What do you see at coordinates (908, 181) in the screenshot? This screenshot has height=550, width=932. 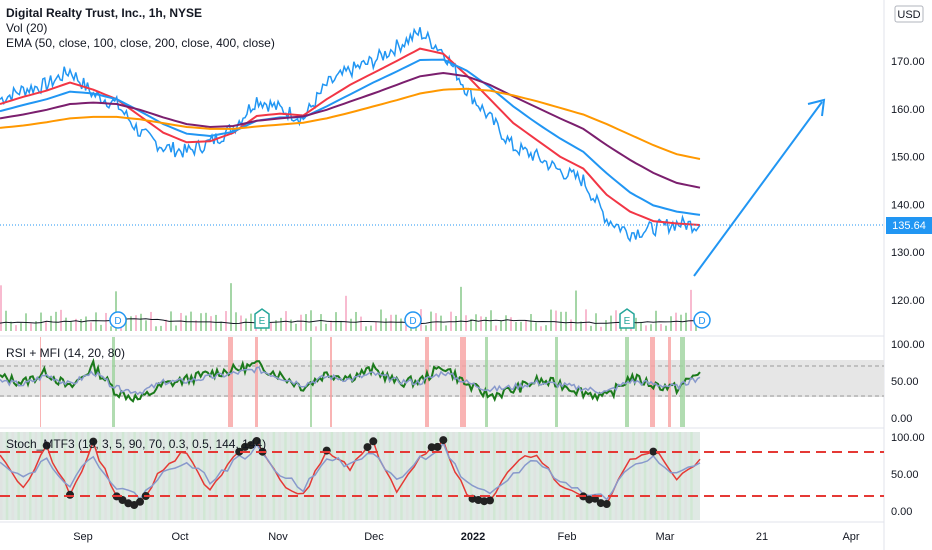 I see `price-axis: 170.00 160.00 150.00 140.00 130.00 120.00` at bounding box center [908, 181].